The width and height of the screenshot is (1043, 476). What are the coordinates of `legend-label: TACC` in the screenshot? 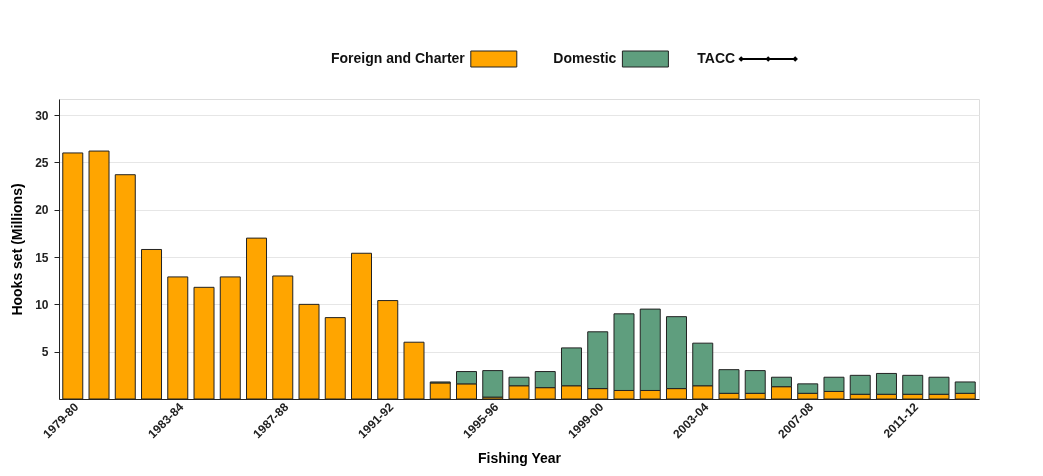 It's located at (716, 58).